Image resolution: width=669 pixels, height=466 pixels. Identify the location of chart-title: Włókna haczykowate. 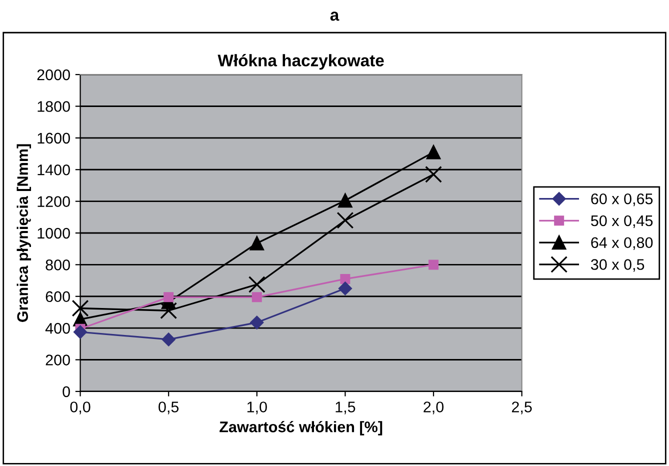
(301, 62).